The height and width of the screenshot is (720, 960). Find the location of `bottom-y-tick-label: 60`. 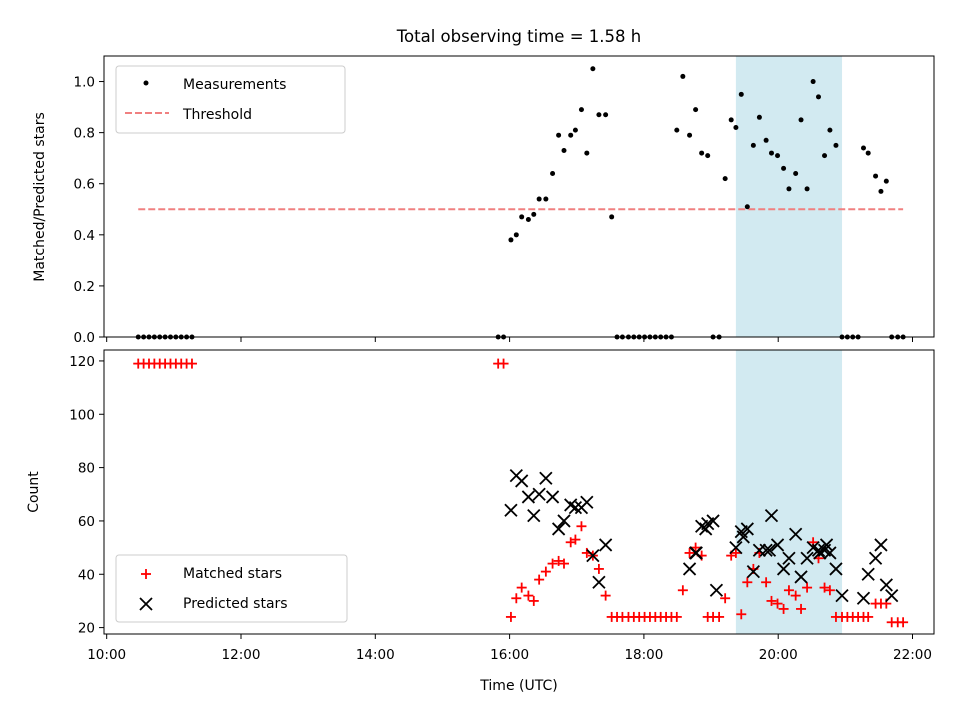

bottom-y-tick-label: 60 is located at coordinates (86, 522).